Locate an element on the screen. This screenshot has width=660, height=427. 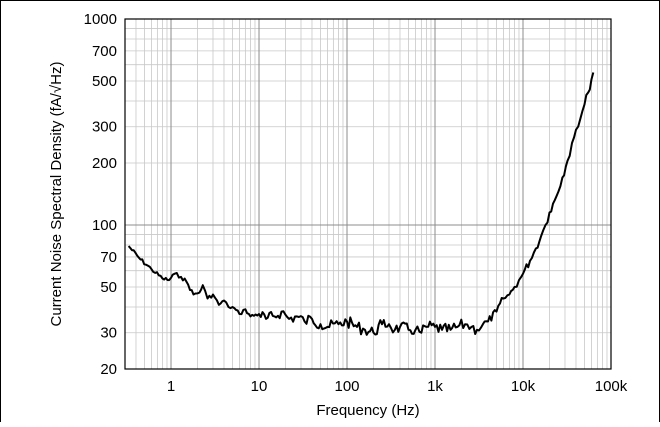
x-tick-labels: 1 10 100 1k 10k 100k is located at coordinates (397, 386).